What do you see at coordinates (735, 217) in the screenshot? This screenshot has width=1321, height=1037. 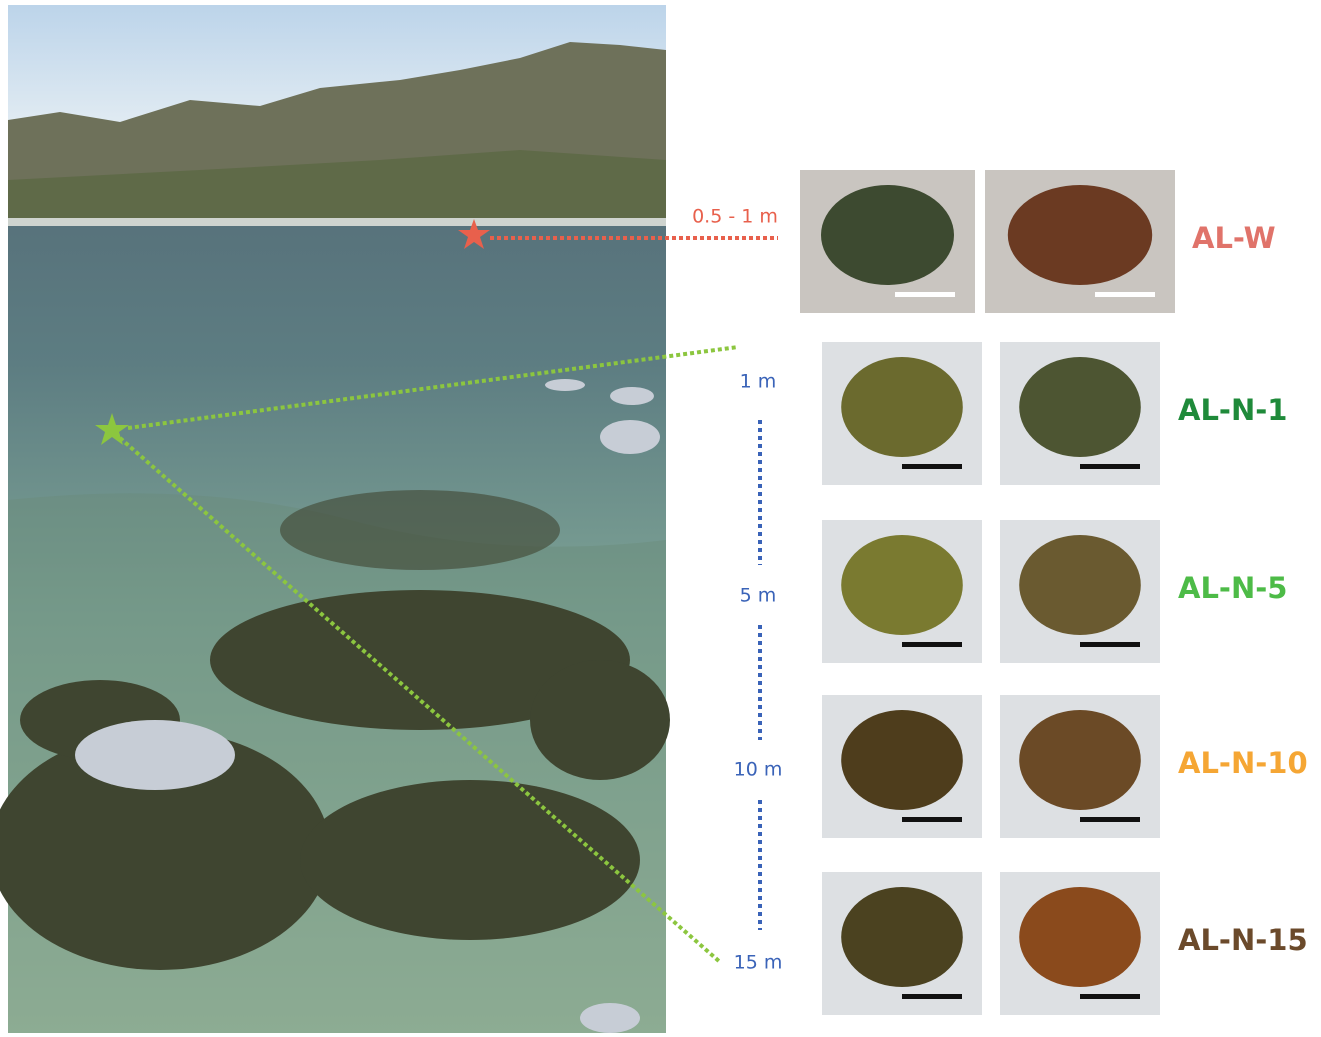 I see `surface-depth: 0.5 - 1 m` at bounding box center [735, 217].